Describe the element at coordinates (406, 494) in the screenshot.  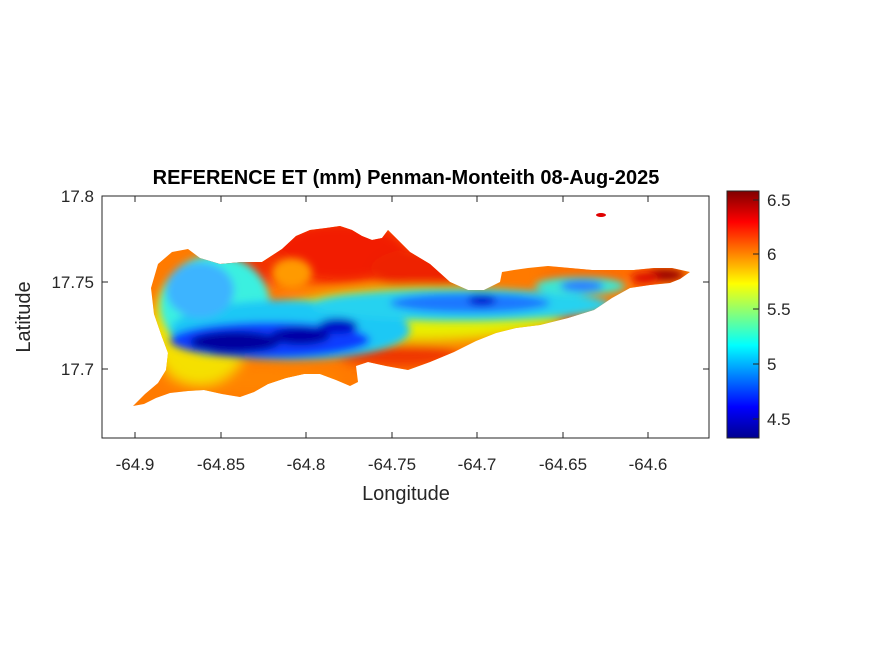
I see `x-axis-label: Longitude` at that location.